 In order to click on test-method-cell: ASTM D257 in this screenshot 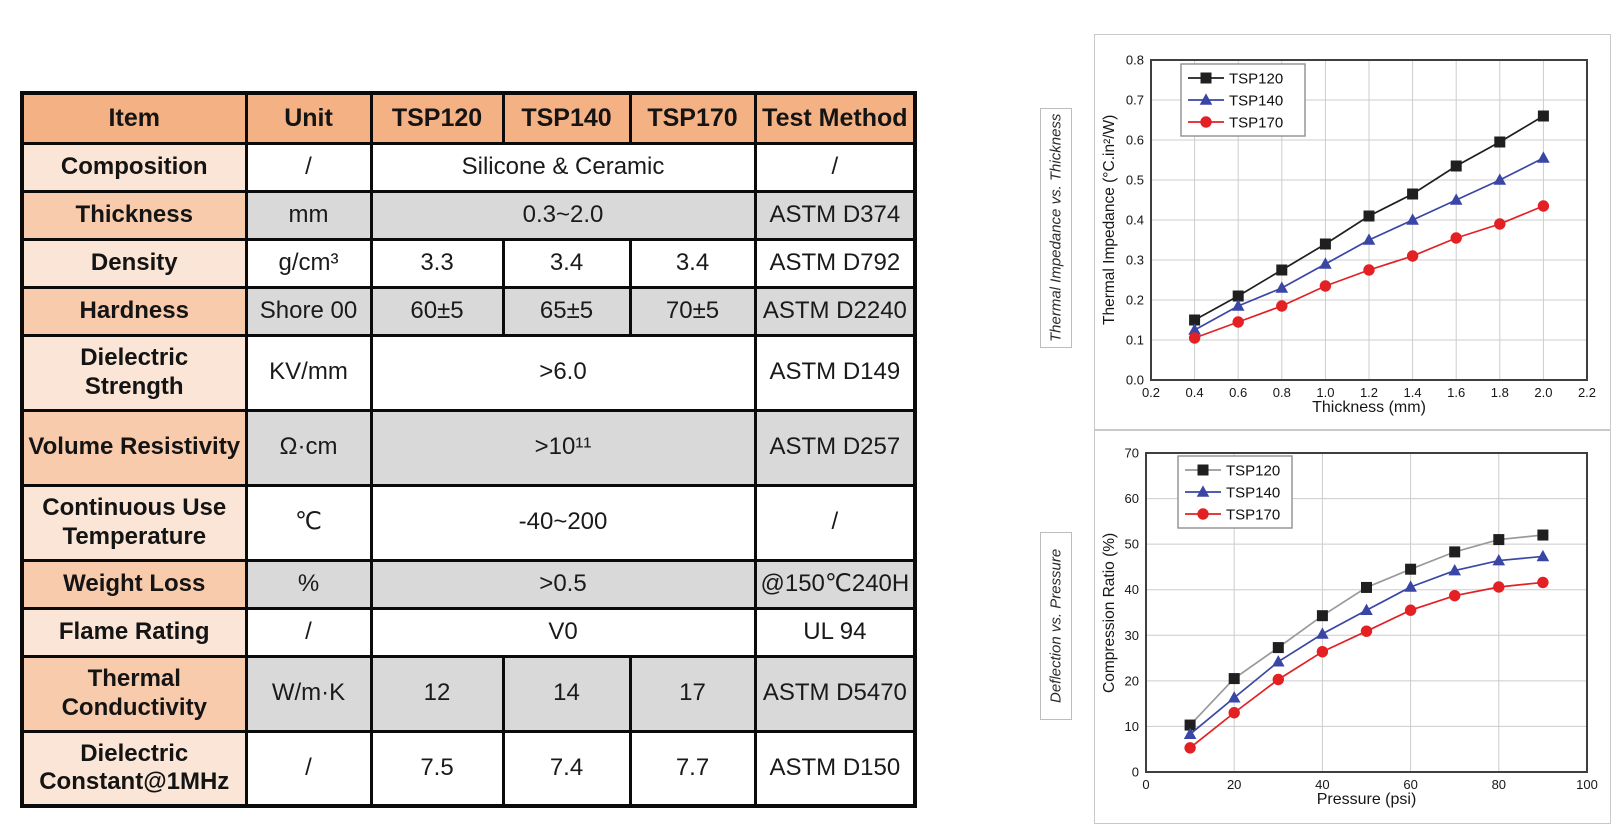, I will do `click(835, 447)`.